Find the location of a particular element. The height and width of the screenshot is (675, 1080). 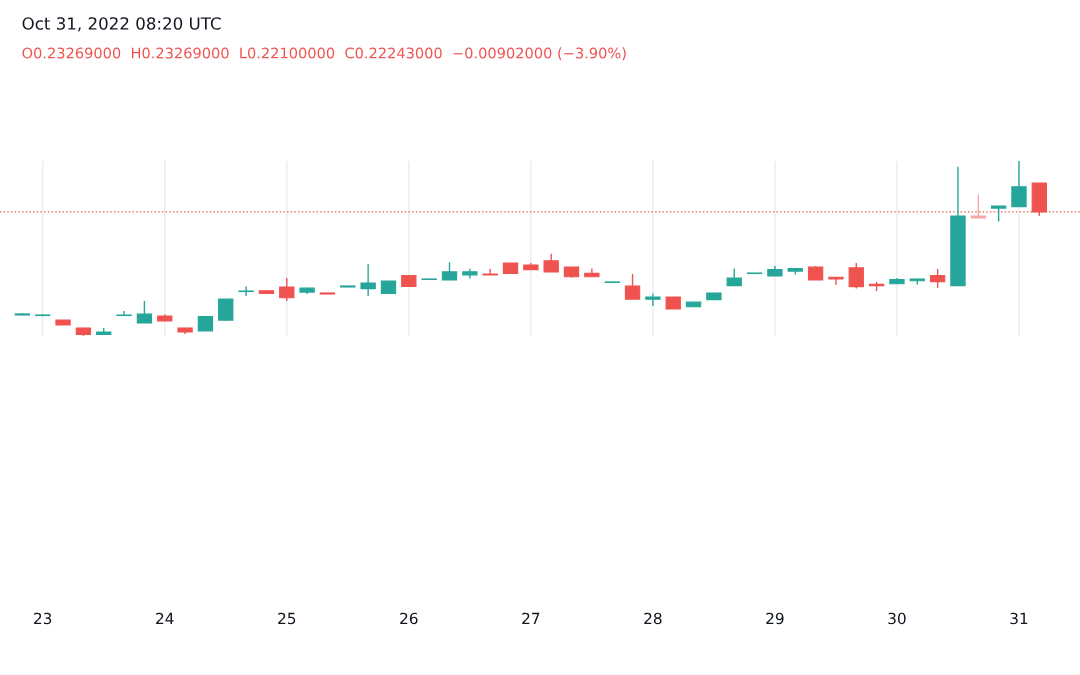

x-tick-label: 28 is located at coordinates (653, 618).